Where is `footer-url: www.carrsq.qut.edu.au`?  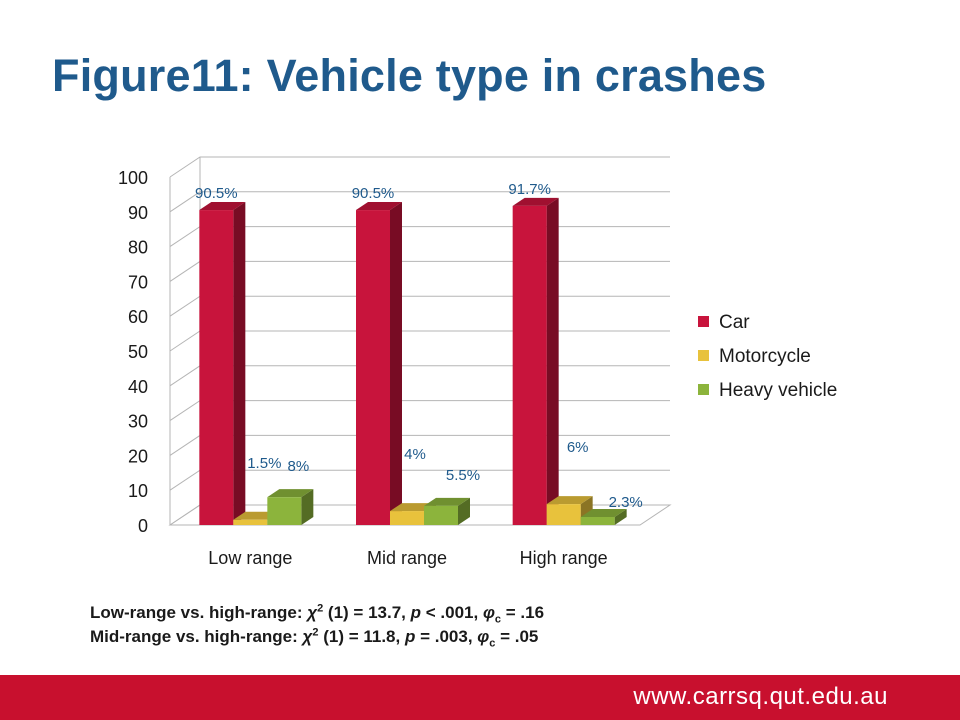 footer-url: www.carrsq.qut.edu.au is located at coordinates (760, 696).